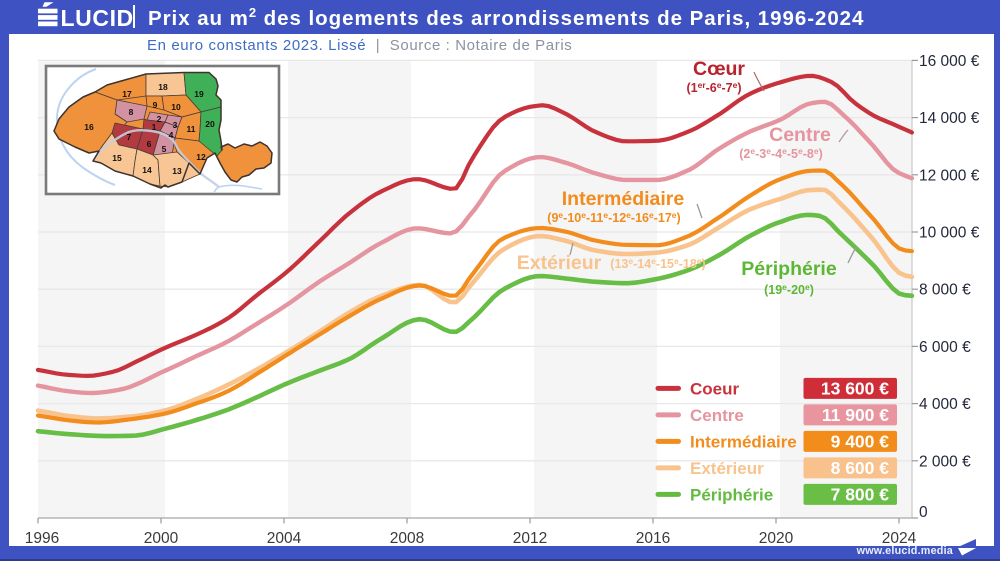 The width and height of the screenshot is (1000, 566). Describe the element at coordinates (97, 18) in the screenshot. I see `svg-text: LUCID` at that location.